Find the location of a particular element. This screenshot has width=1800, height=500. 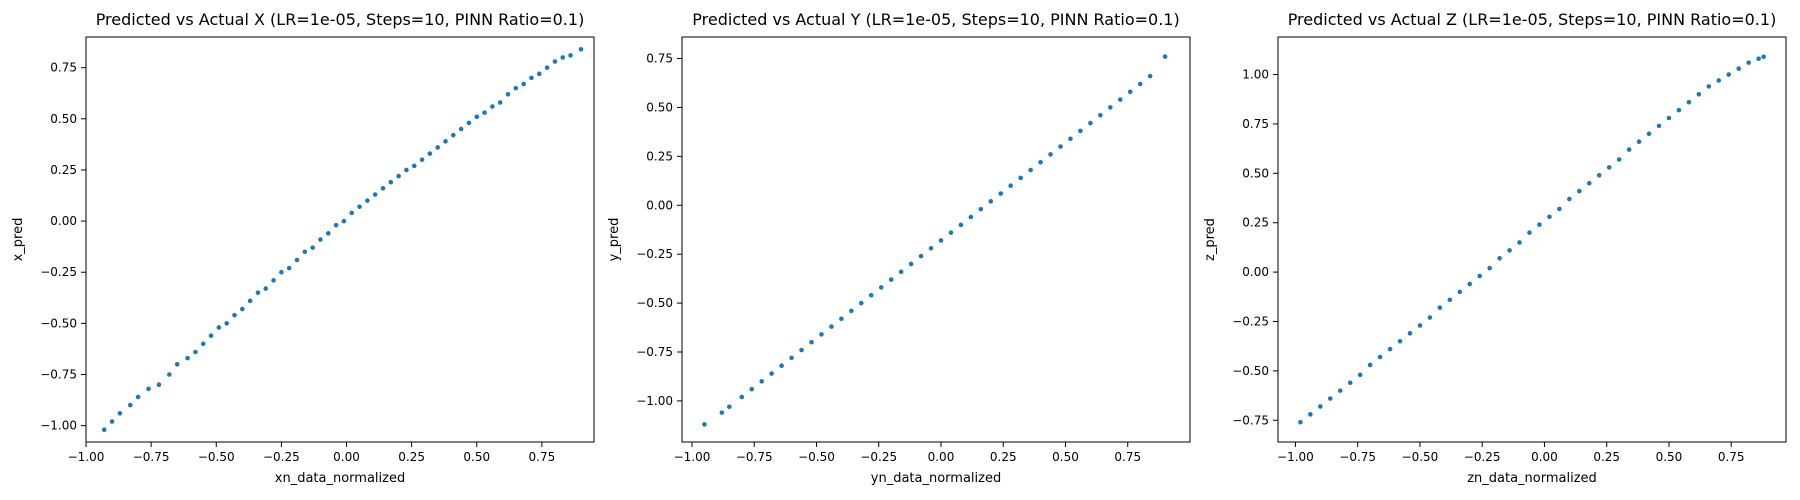

y-axis-label: z_pred is located at coordinates (1210, 239).